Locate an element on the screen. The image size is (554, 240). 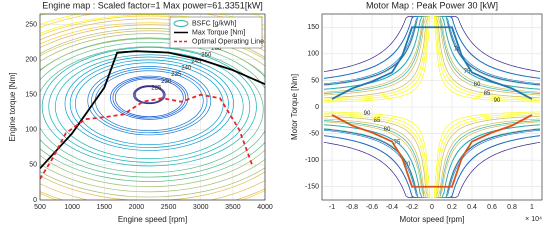
contour-label: 230 is located at coordinates (166, 82).